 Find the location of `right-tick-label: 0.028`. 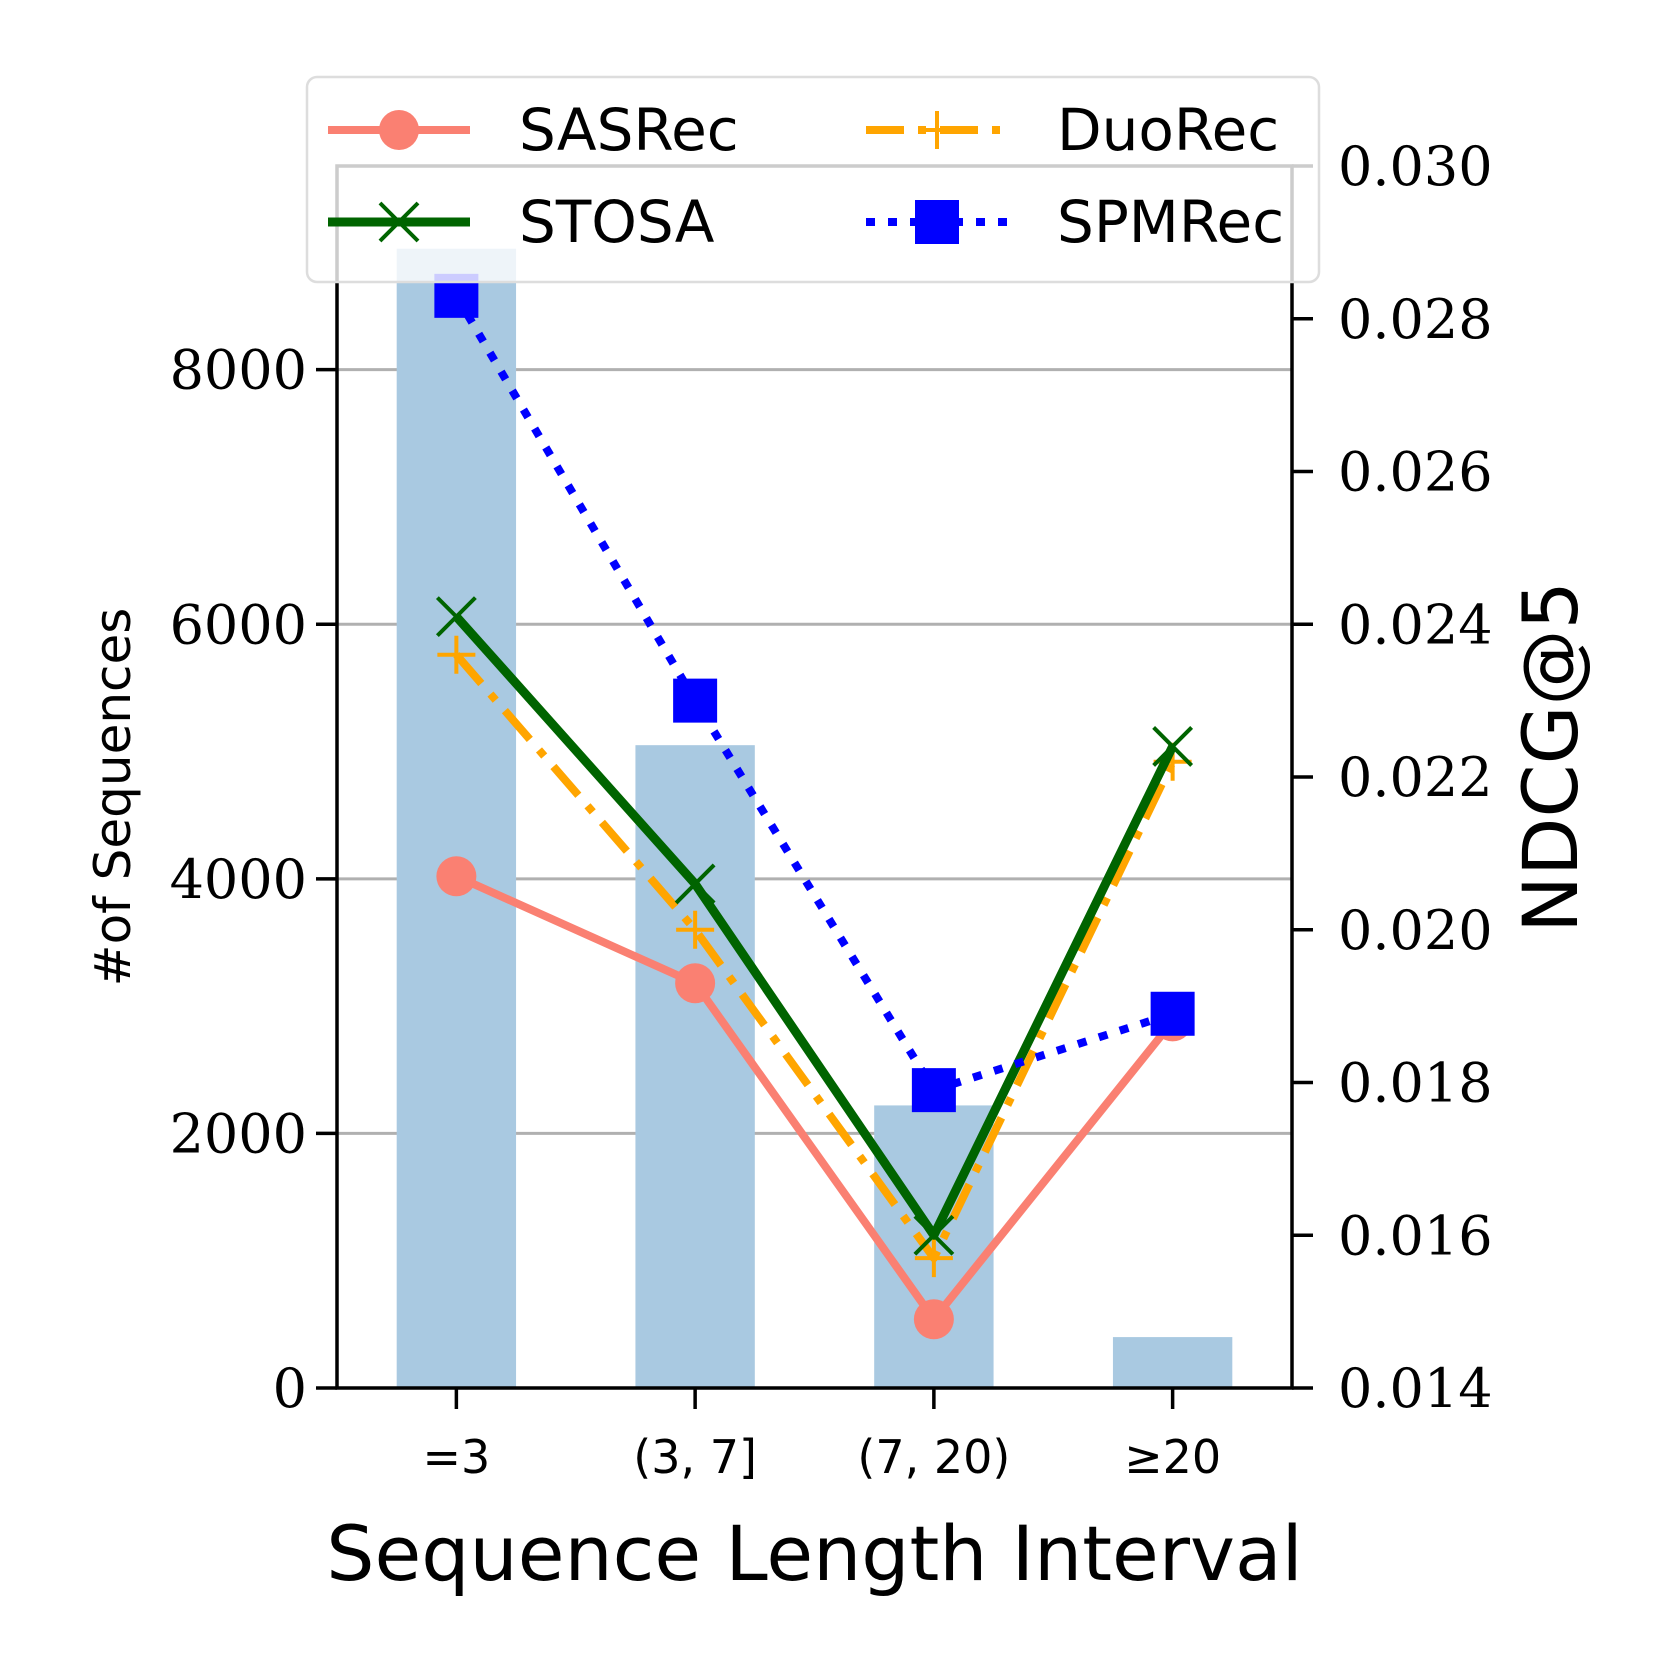

right-tick-label: 0.028 is located at coordinates (1415, 319).